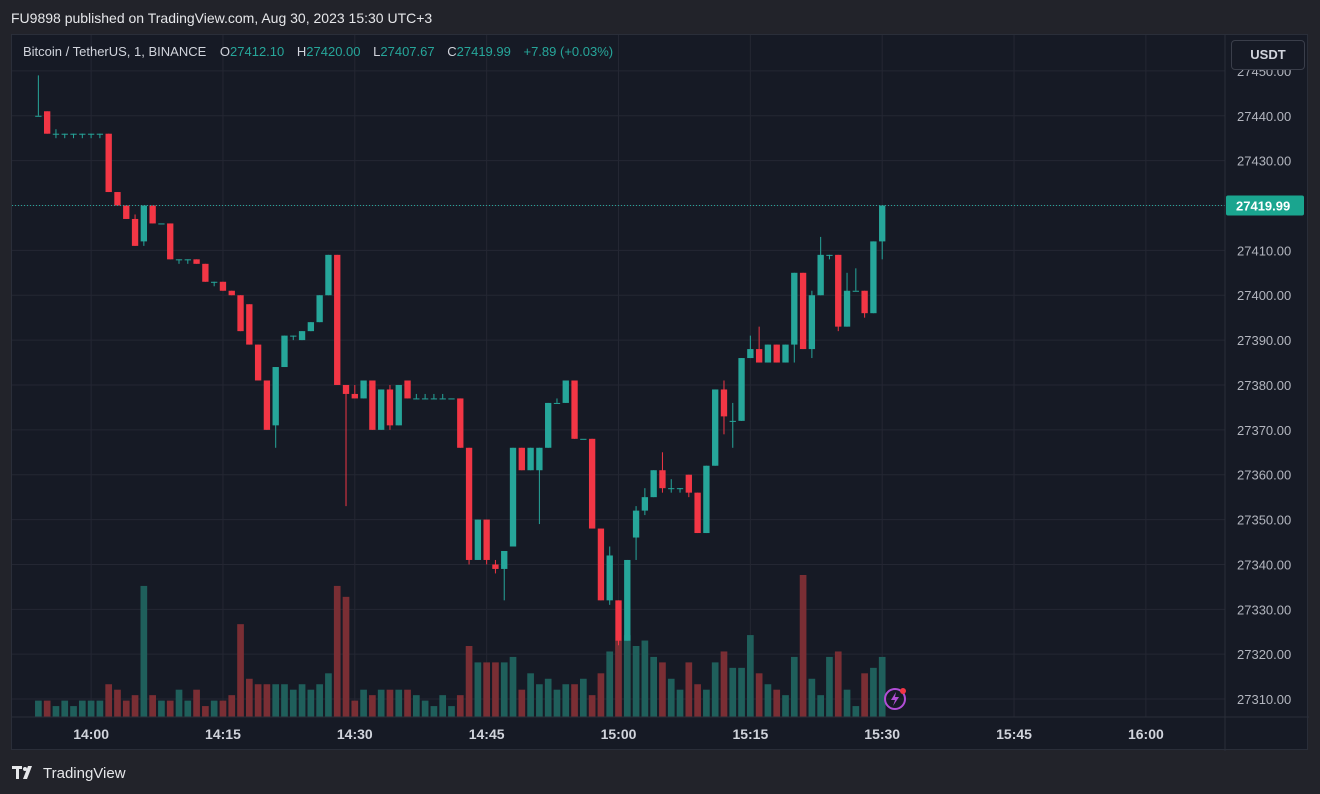  Describe the element at coordinates (882, 734) in the screenshot. I see `x-tick-label: 15:30` at that location.